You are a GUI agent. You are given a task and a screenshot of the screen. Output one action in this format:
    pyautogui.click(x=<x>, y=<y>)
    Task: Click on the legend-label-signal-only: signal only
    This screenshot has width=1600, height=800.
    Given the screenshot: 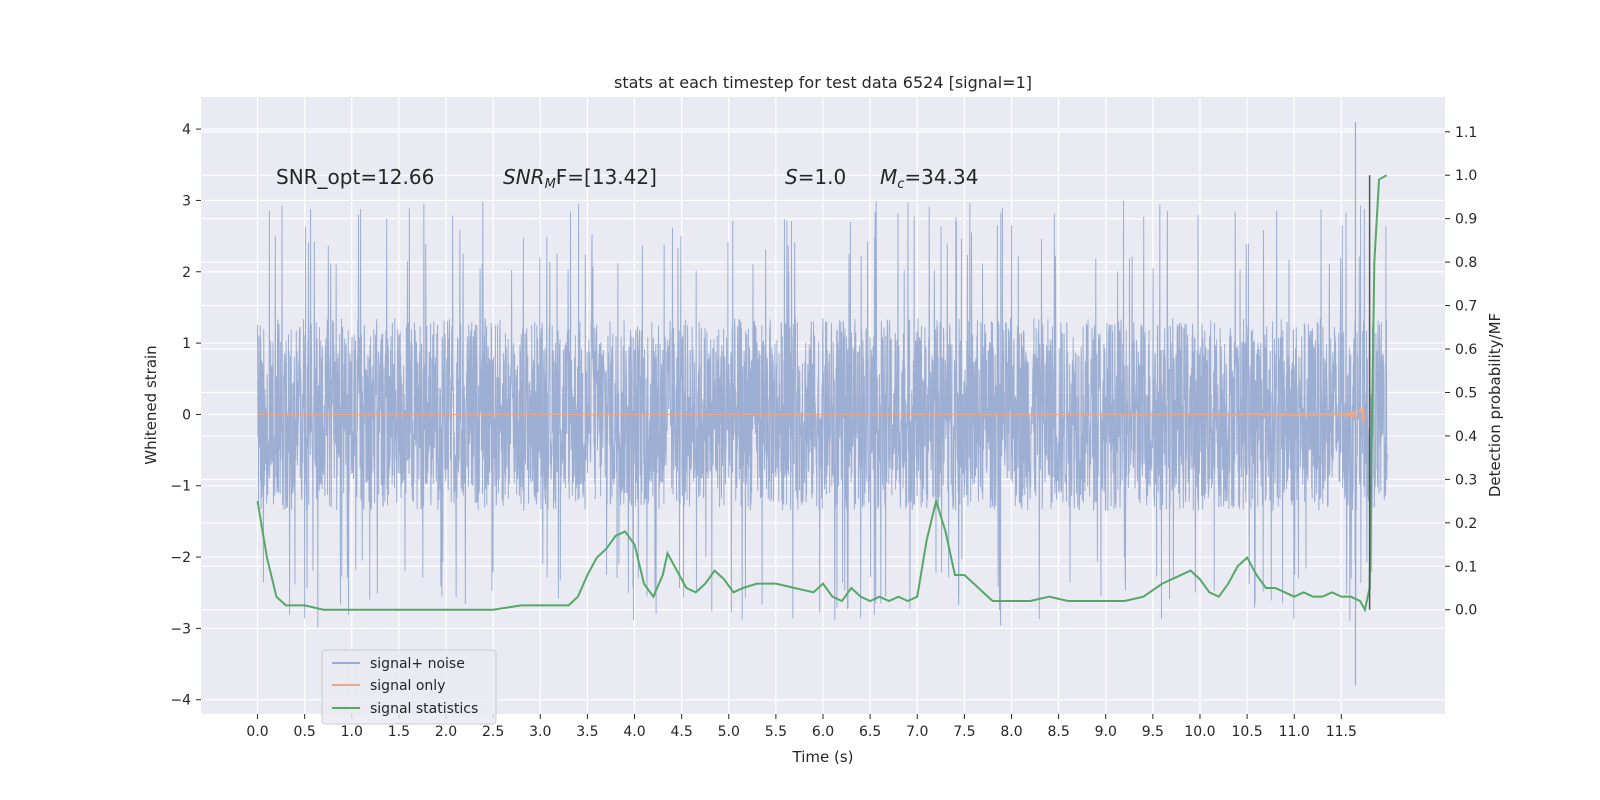 What is the action you would take?
    pyautogui.click(x=407, y=686)
    